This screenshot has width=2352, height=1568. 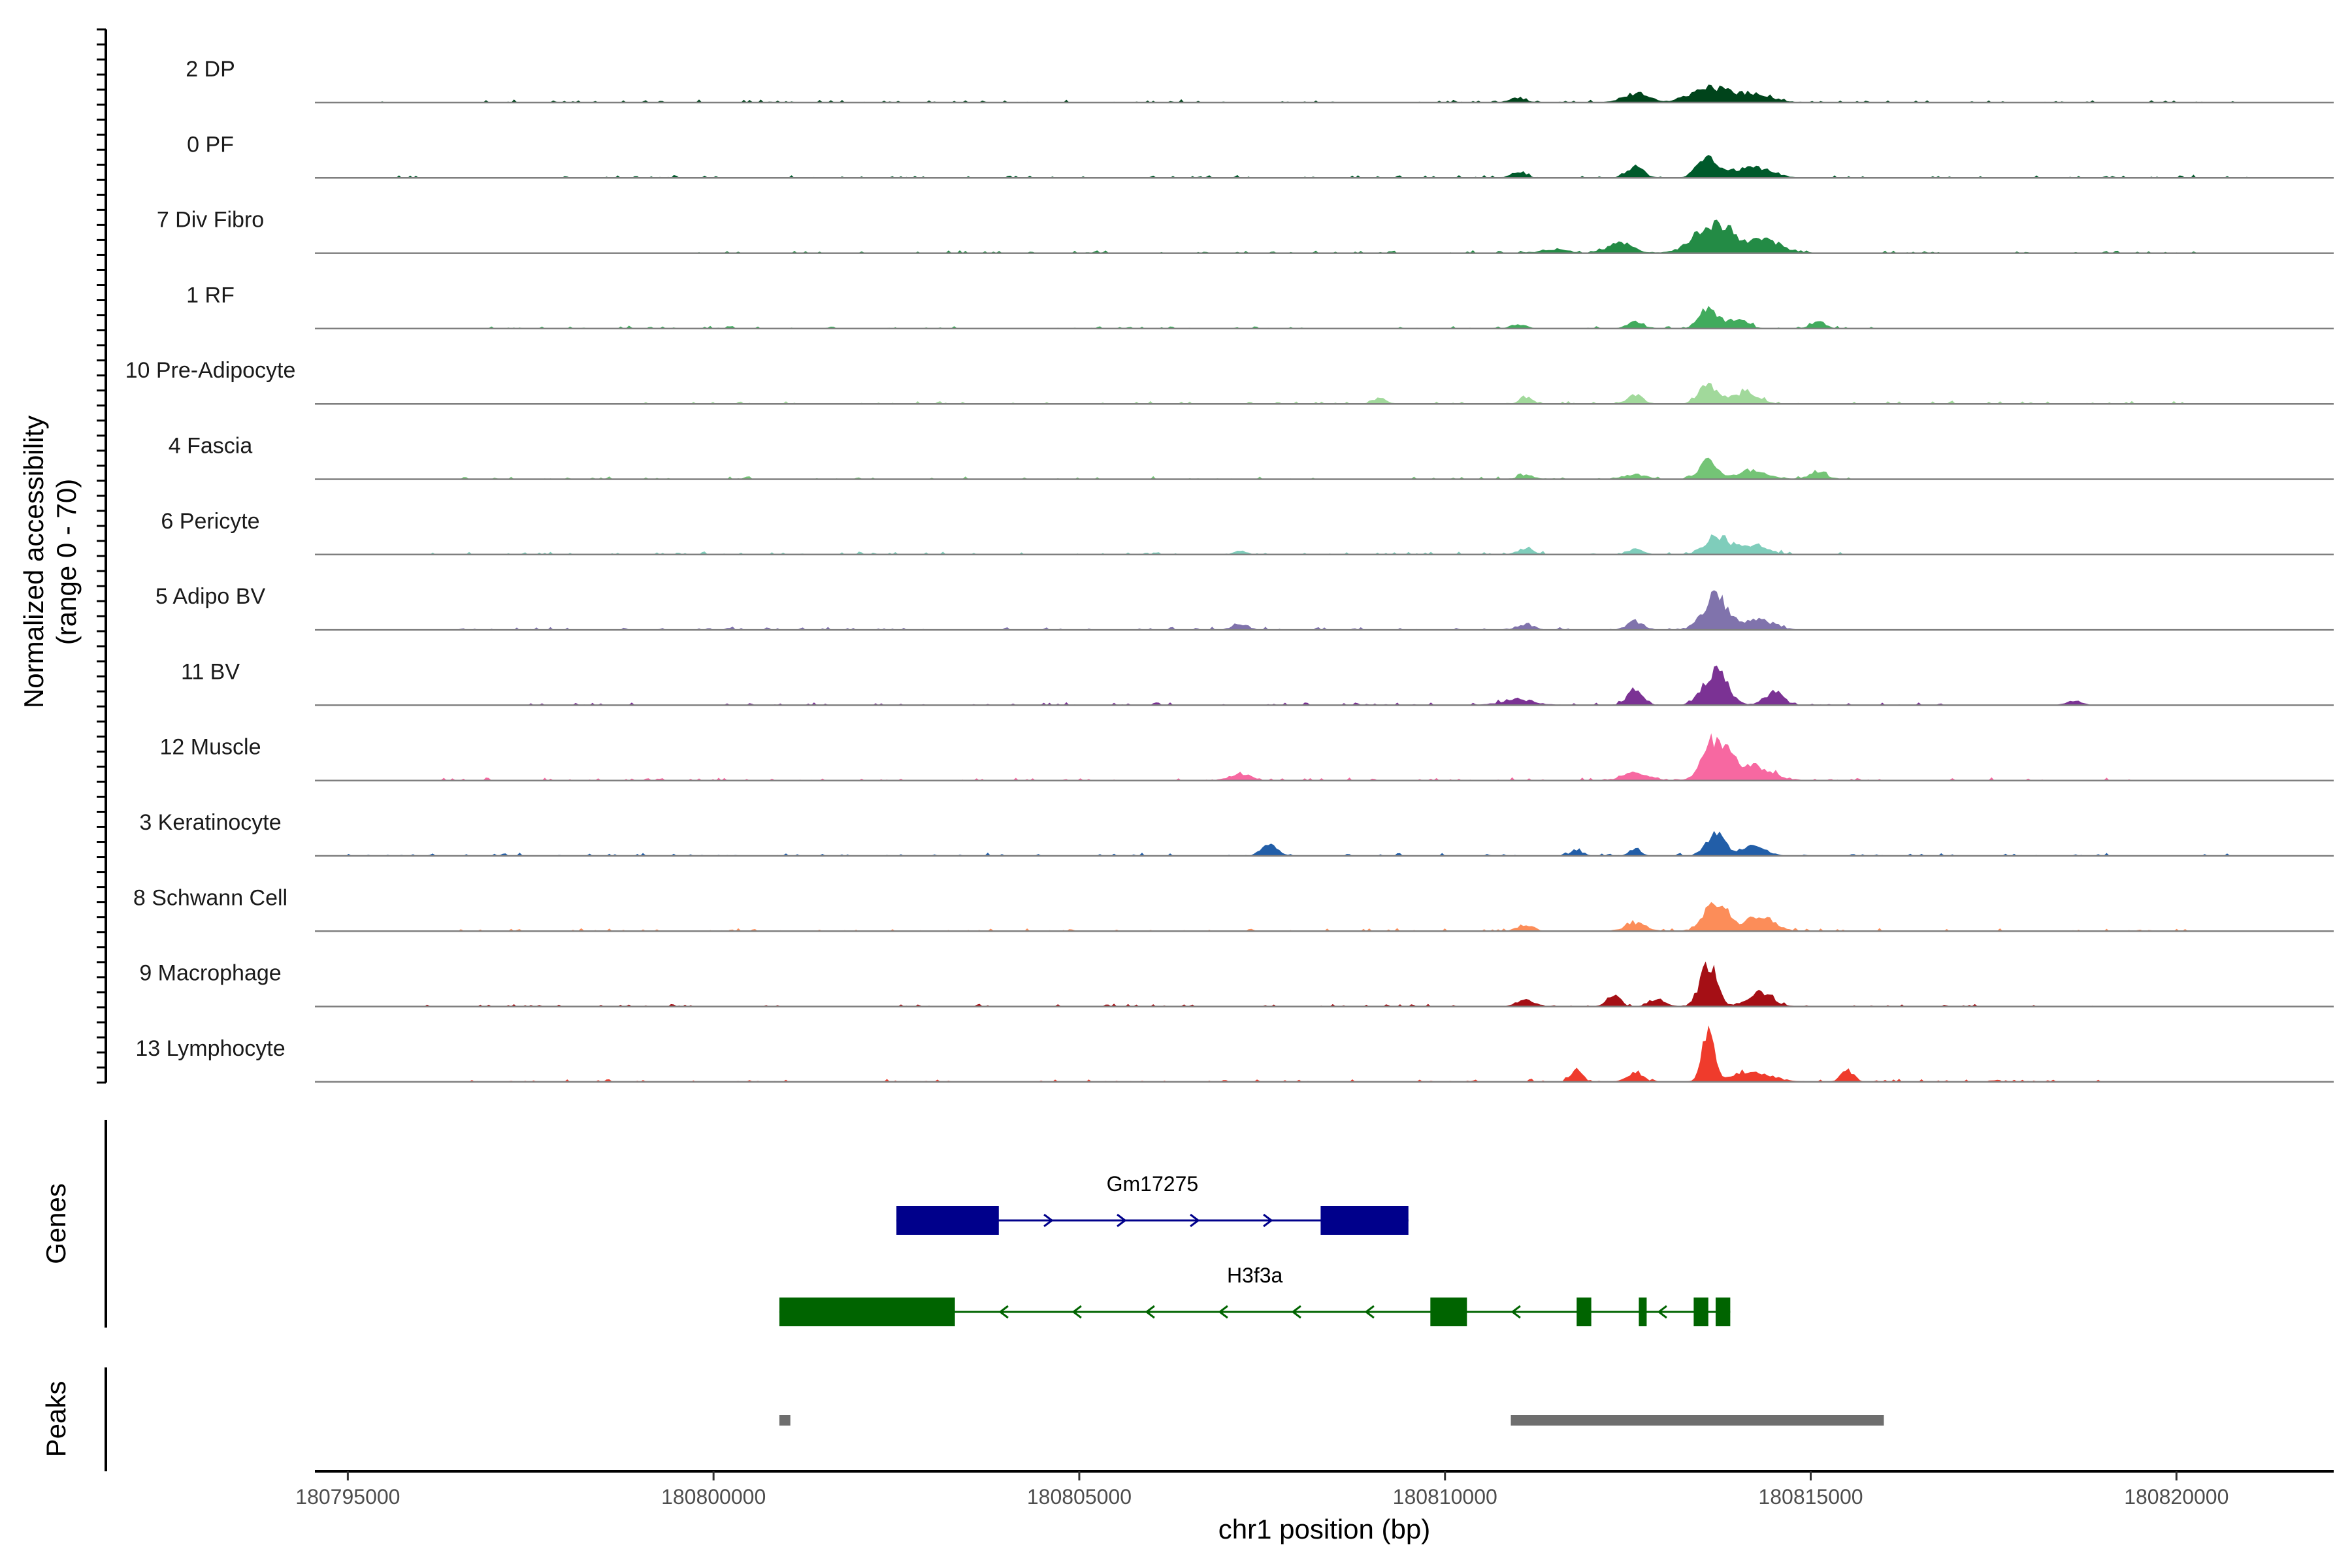 I want to click on coverage-track: 7 Div Fibro, so click(x=1245, y=231).